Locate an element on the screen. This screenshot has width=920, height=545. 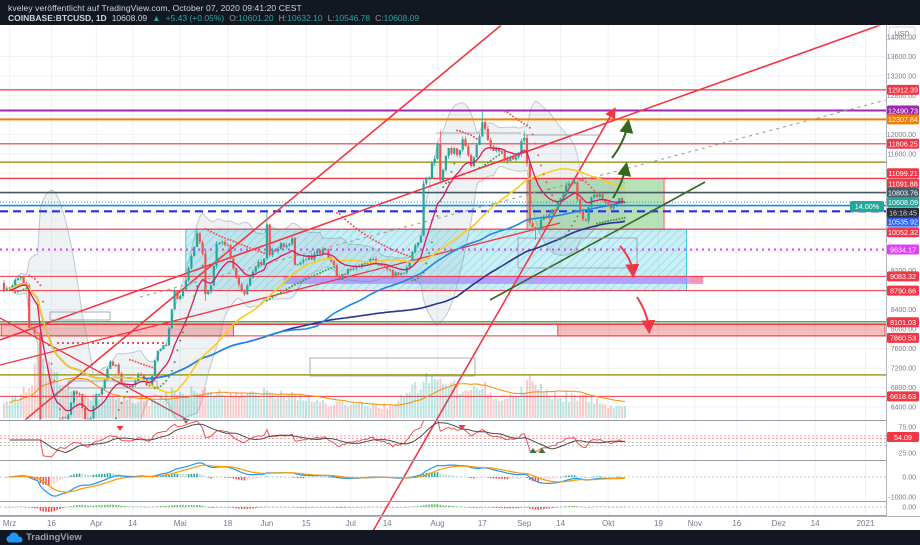
price-label: 6618.63 is located at coordinates (903, 396).